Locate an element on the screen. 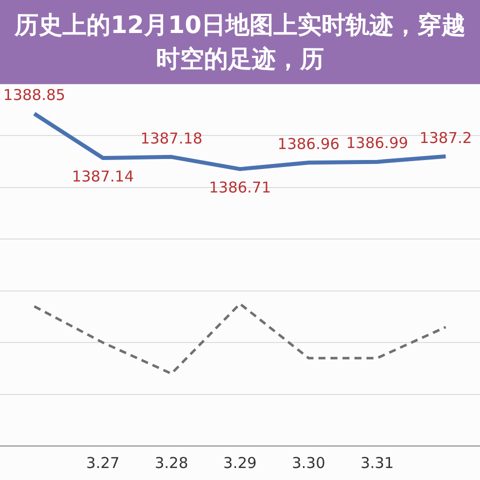 This screenshot has width=480, height=480. x-tick-label: 3.29 is located at coordinates (240, 463).